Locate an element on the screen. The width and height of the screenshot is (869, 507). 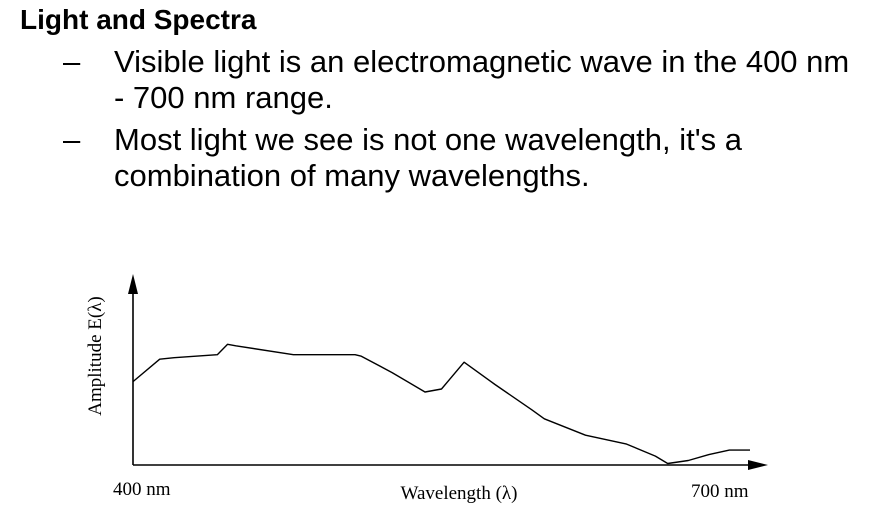
y-axis-label: Amplitude E(λ) is located at coordinates (95, 356).